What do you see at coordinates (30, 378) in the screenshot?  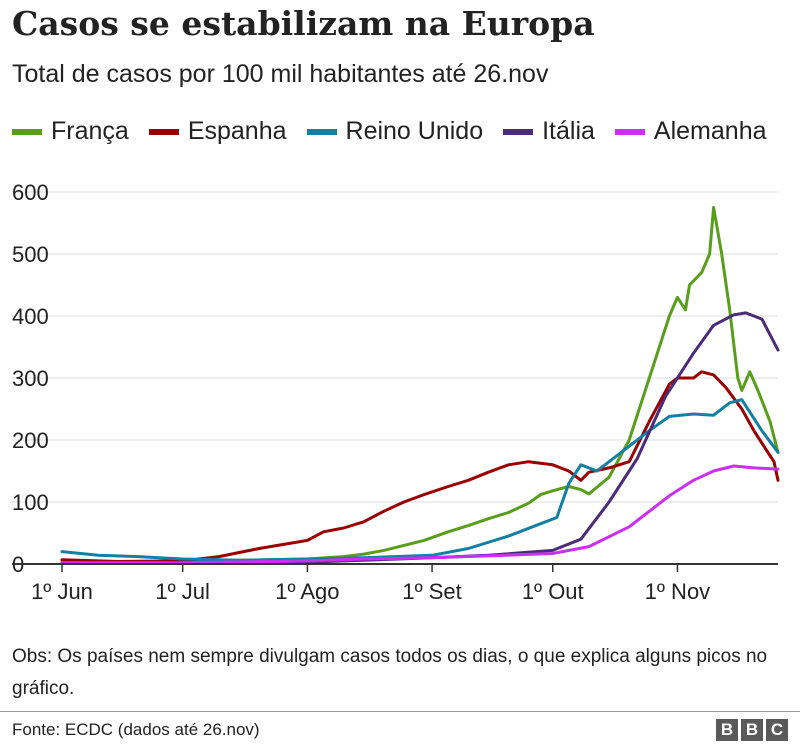 I see `y-tick-label: 300` at bounding box center [30, 378].